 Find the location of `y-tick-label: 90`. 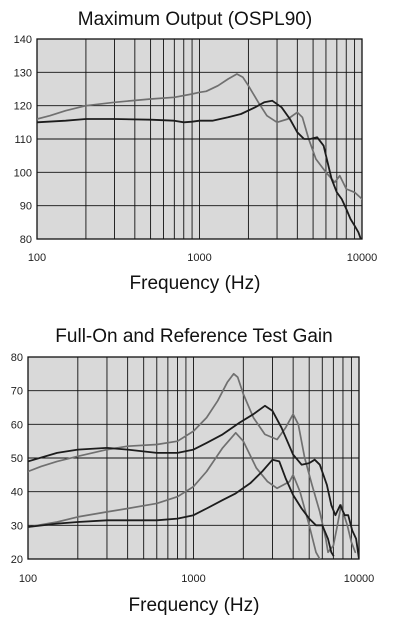

y-tick-label: 90 is located at coordinates (26, 207).